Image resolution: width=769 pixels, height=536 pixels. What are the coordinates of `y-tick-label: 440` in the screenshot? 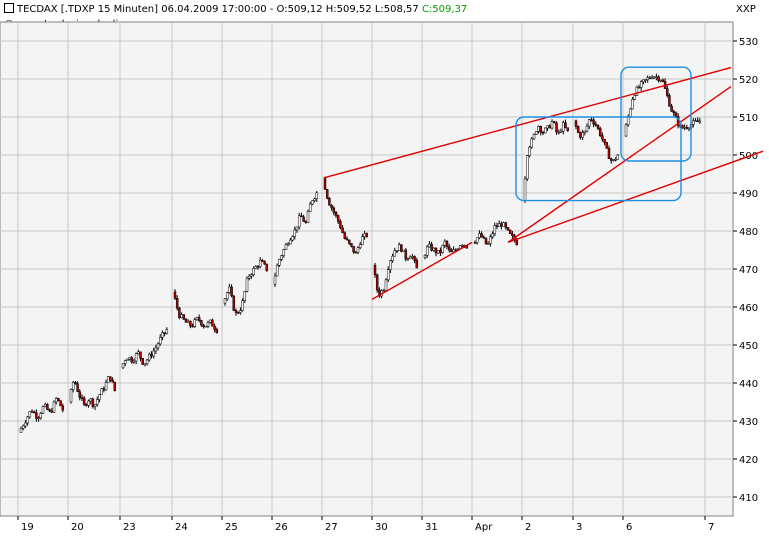 It's located at (748, 384).